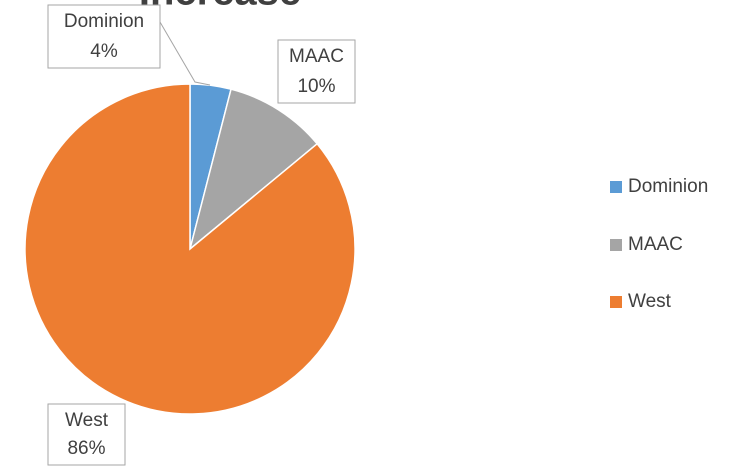  I want to click on leader-line, so click(185, 53).